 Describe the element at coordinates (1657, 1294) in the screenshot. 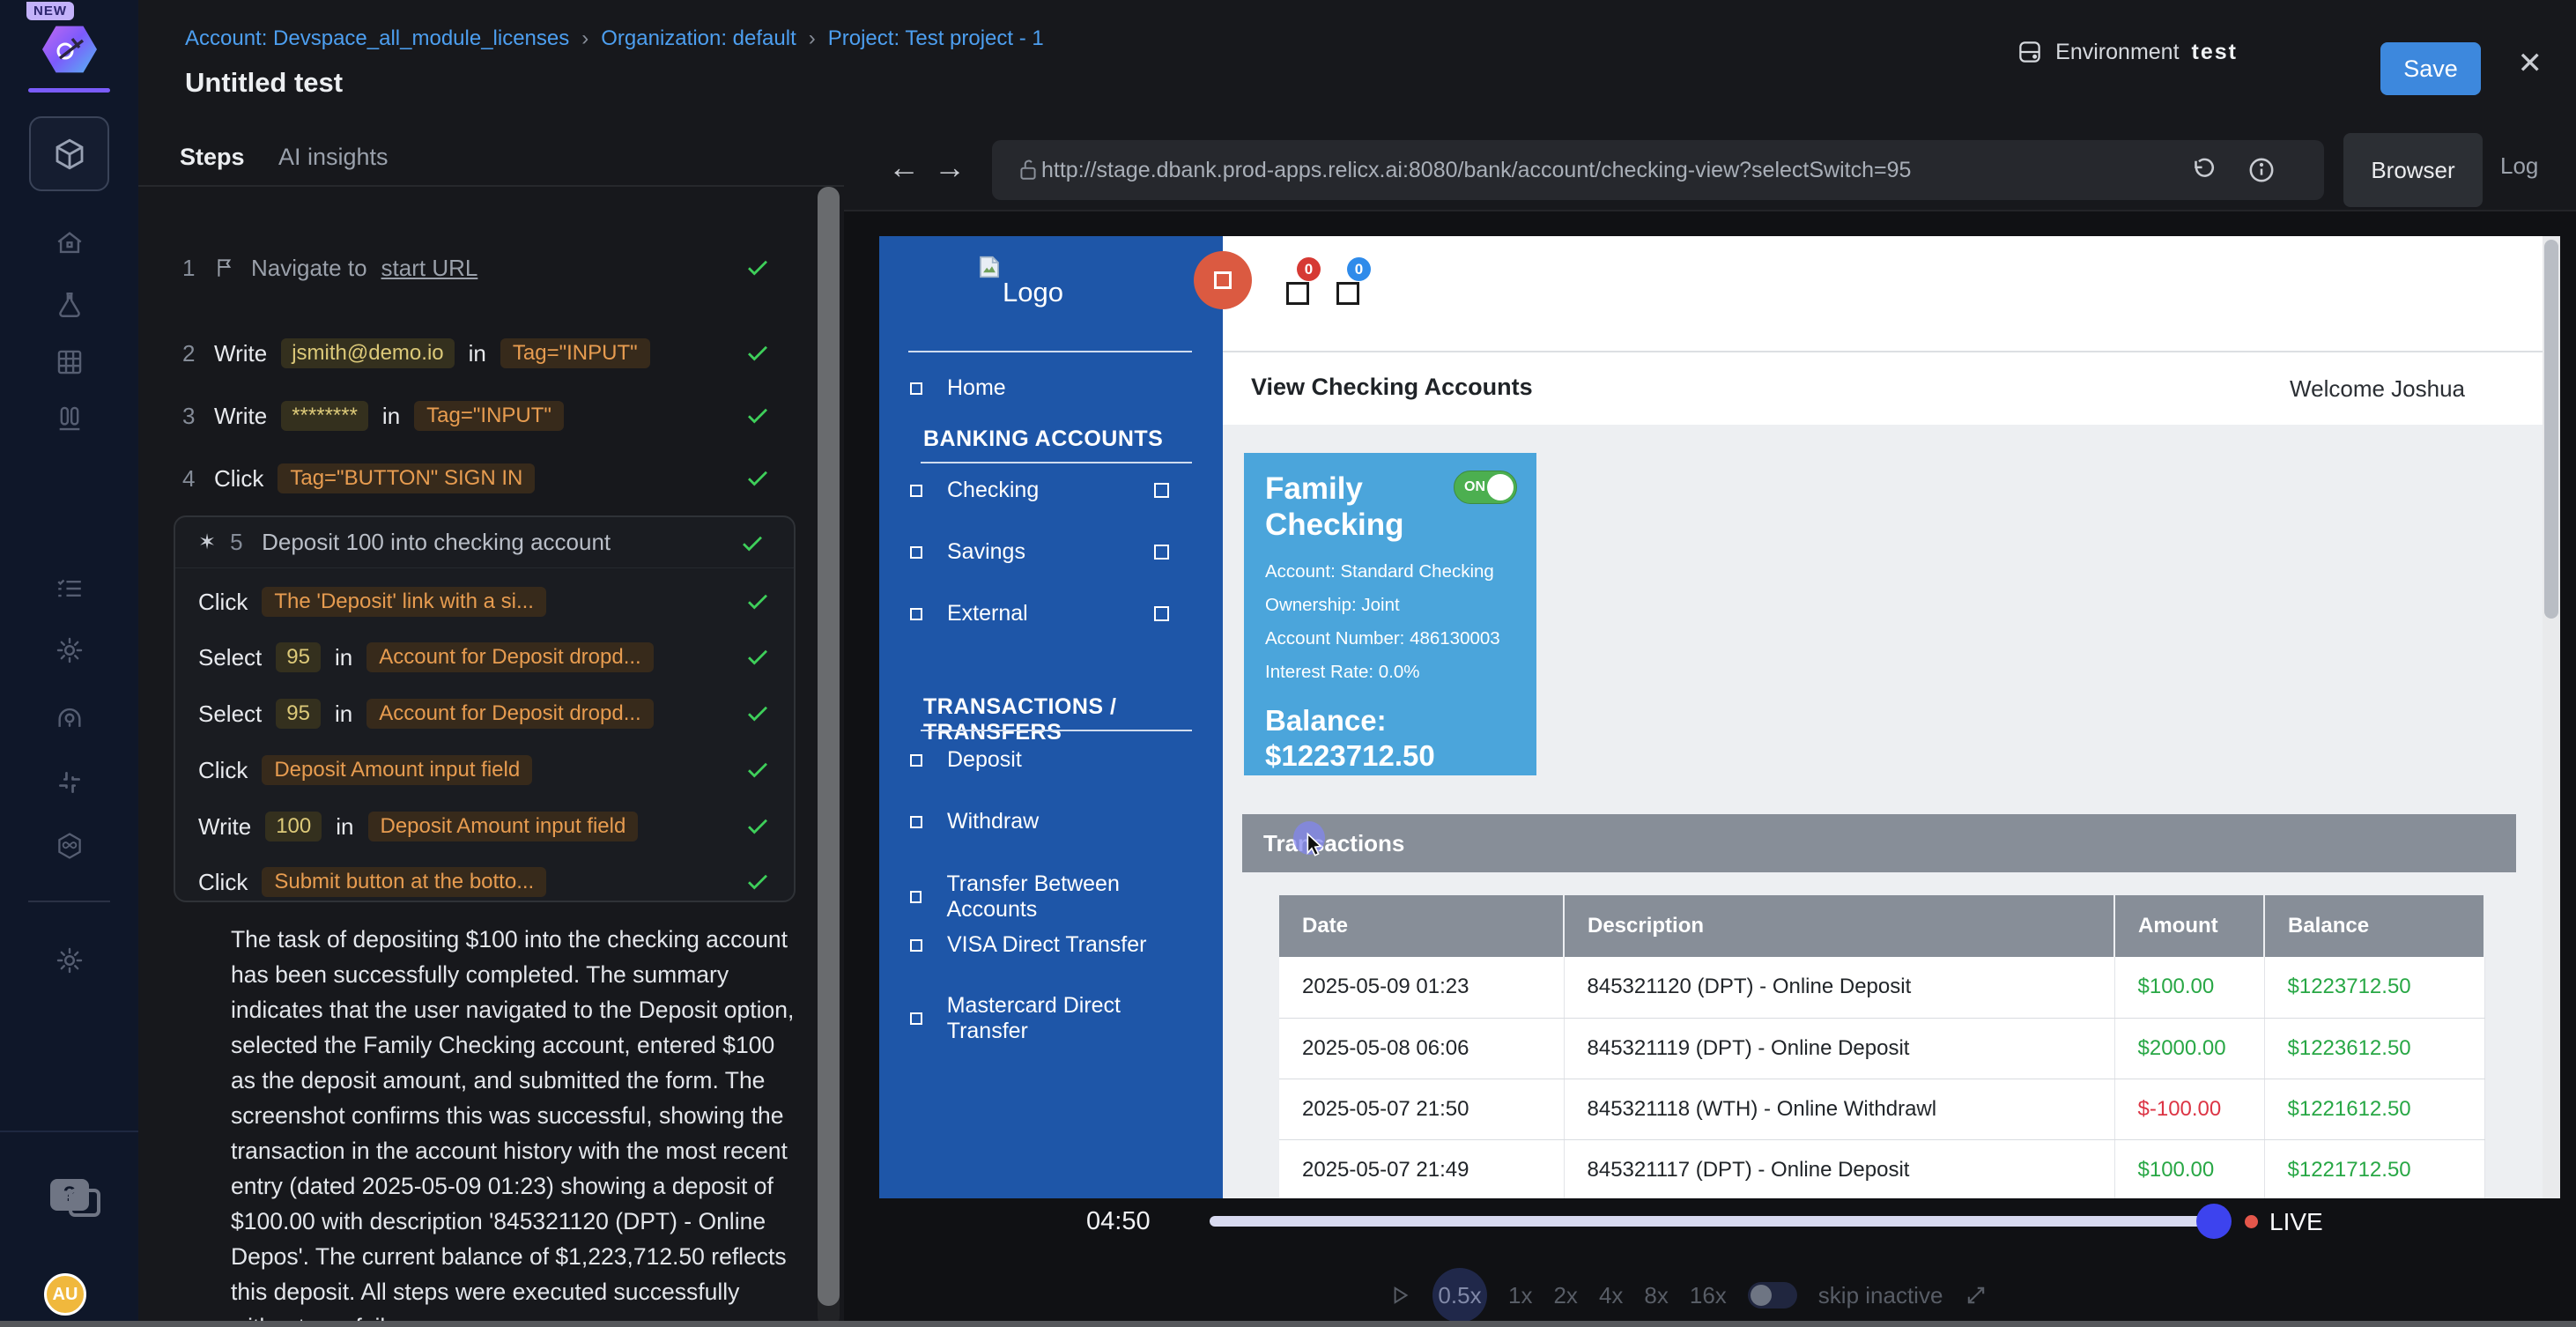

I see `speed-option: 8x` at that location.